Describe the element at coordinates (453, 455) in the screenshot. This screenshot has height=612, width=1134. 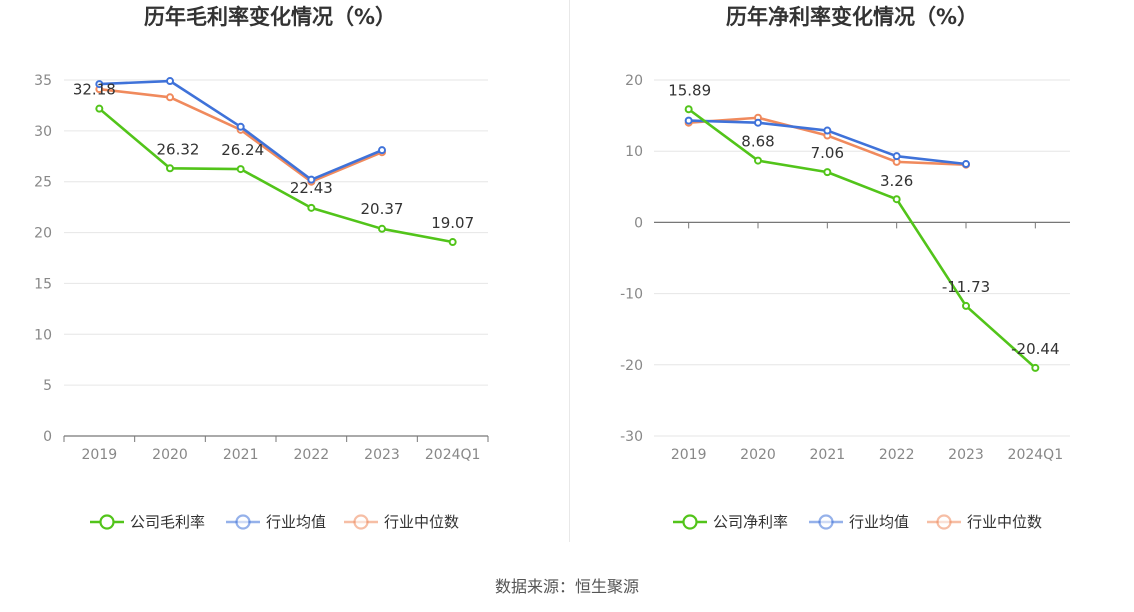
I see `chart1-x-tick-label: 2024Q1` at that location.